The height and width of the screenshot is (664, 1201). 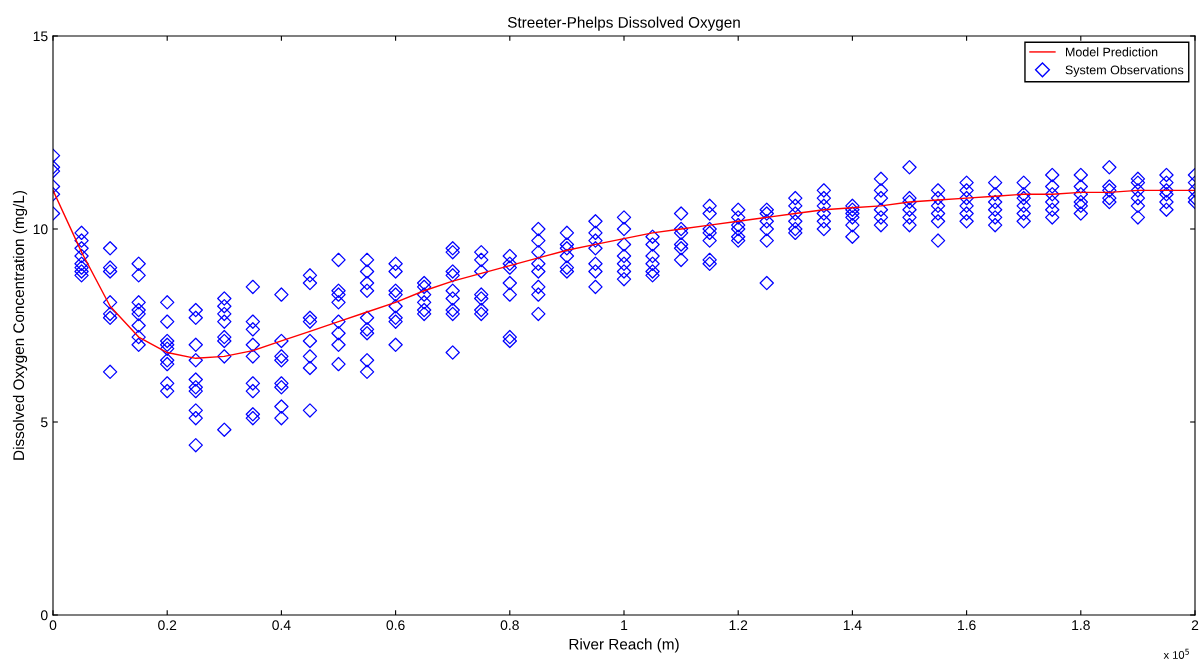 I want to click on x-tick-label: 1.8, so click(x=1081, y=625).